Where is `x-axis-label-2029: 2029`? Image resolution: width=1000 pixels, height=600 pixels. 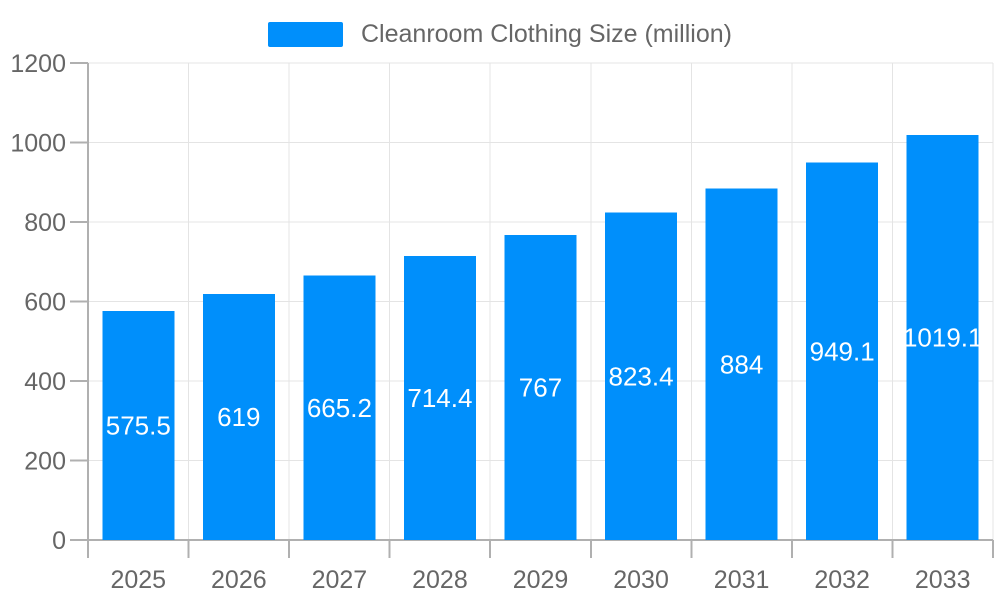 x-axis-label-2029: 2029 is located at coordinates (541, 580).